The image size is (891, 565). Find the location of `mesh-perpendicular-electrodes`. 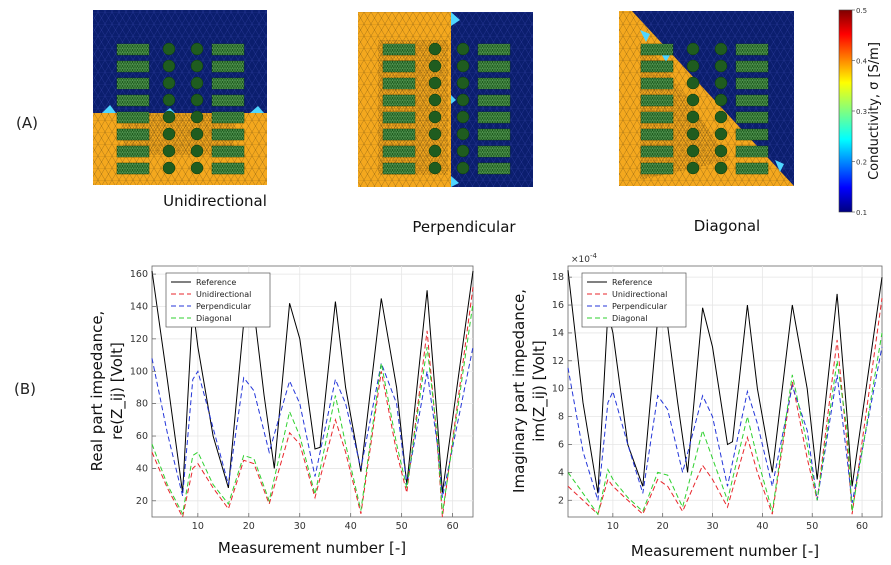

mesh-perpendicular-electrodes is located at coordinates (446, 108).